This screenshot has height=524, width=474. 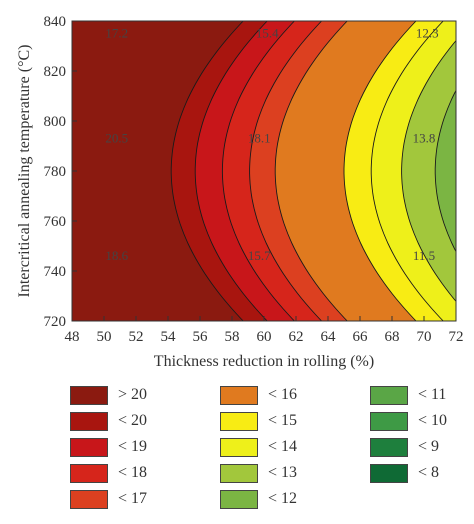 I want to click on contour-label: 18.6, so click(x=116, y=255).